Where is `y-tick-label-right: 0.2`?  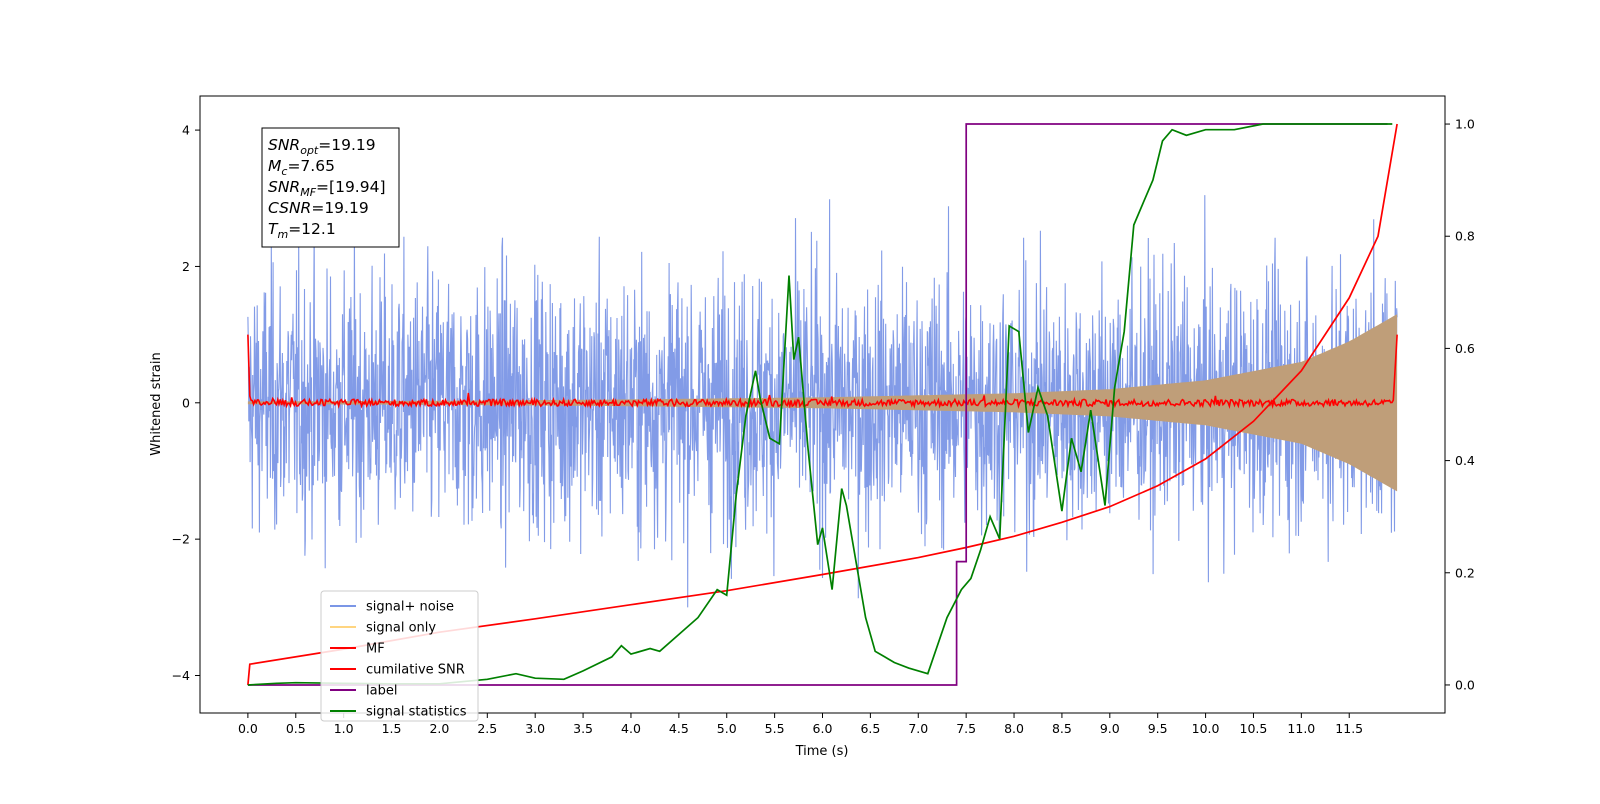 y-tick-label-right: 0.2 is located at coordinates (1465, 572).